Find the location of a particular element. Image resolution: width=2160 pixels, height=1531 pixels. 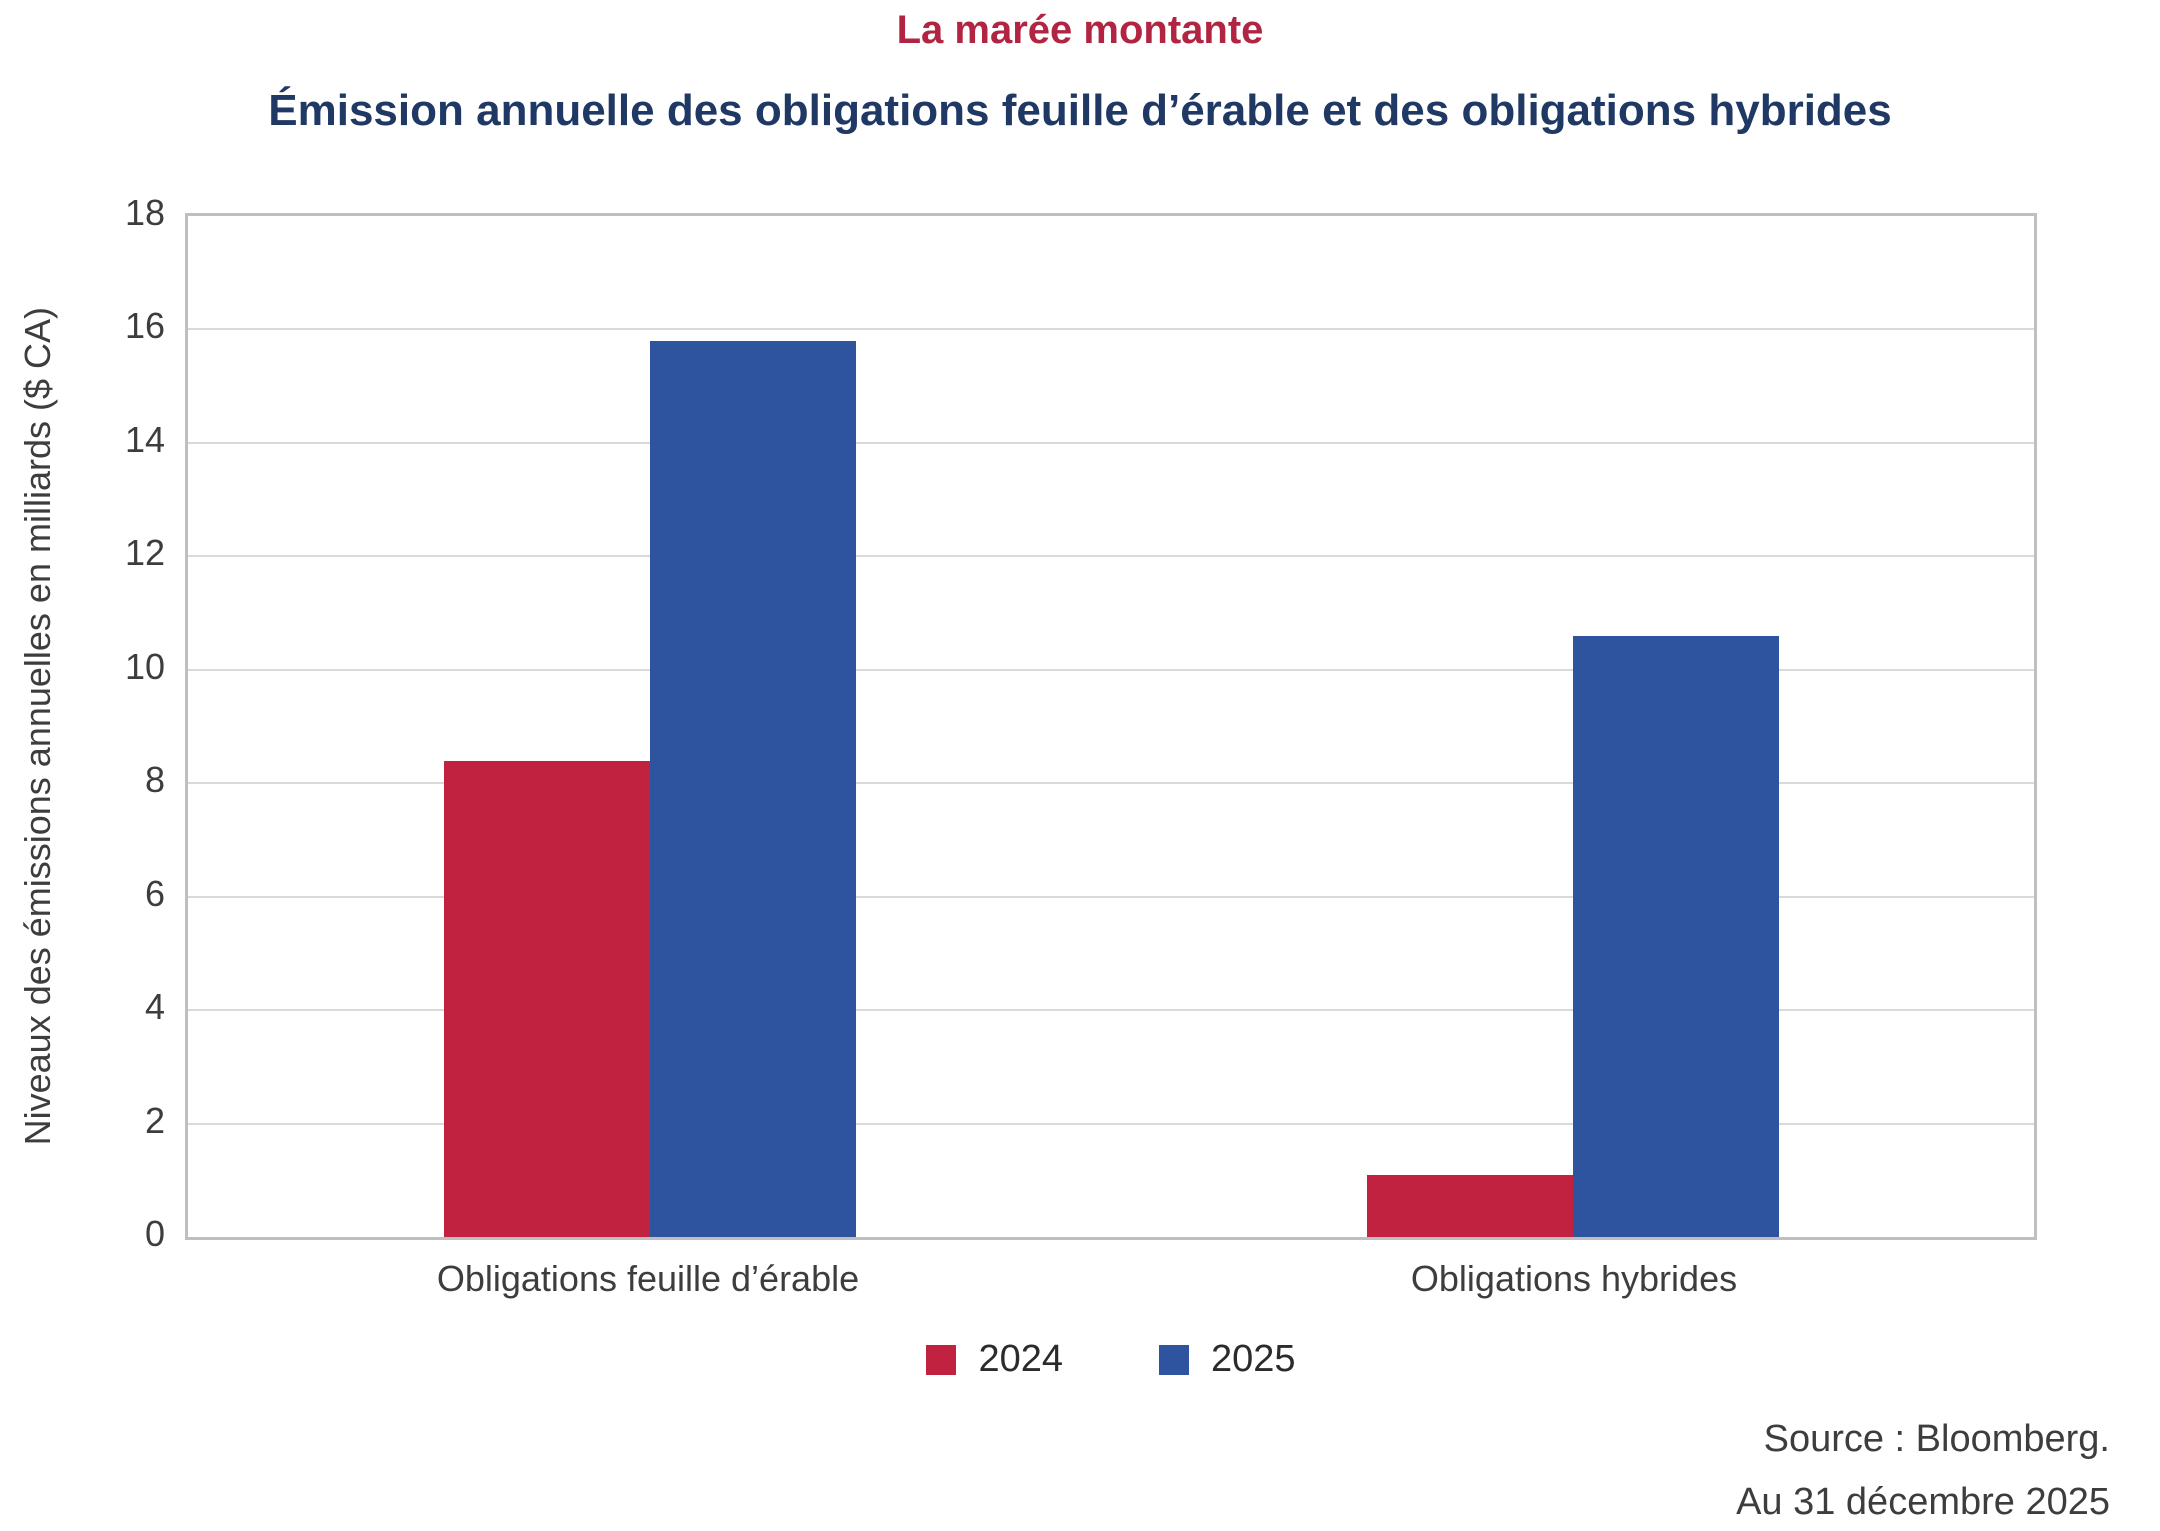

y-tick-label: 18 is located at coordinates (144, 212).